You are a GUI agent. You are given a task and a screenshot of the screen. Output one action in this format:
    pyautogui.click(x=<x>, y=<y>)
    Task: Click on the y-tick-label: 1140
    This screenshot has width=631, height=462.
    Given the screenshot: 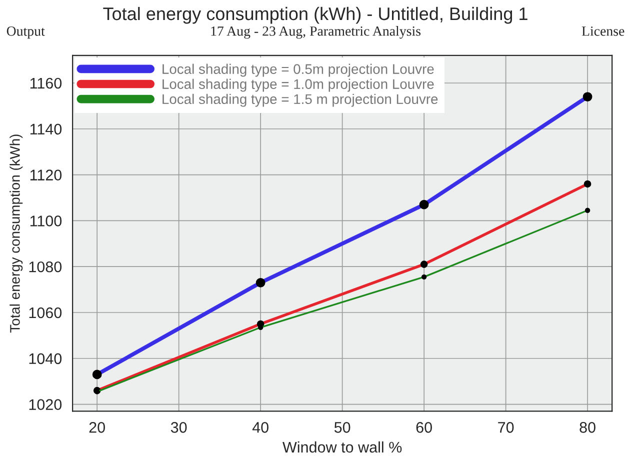 What is the action you would take?
    pyautogui.click(x=46, y=129)
    